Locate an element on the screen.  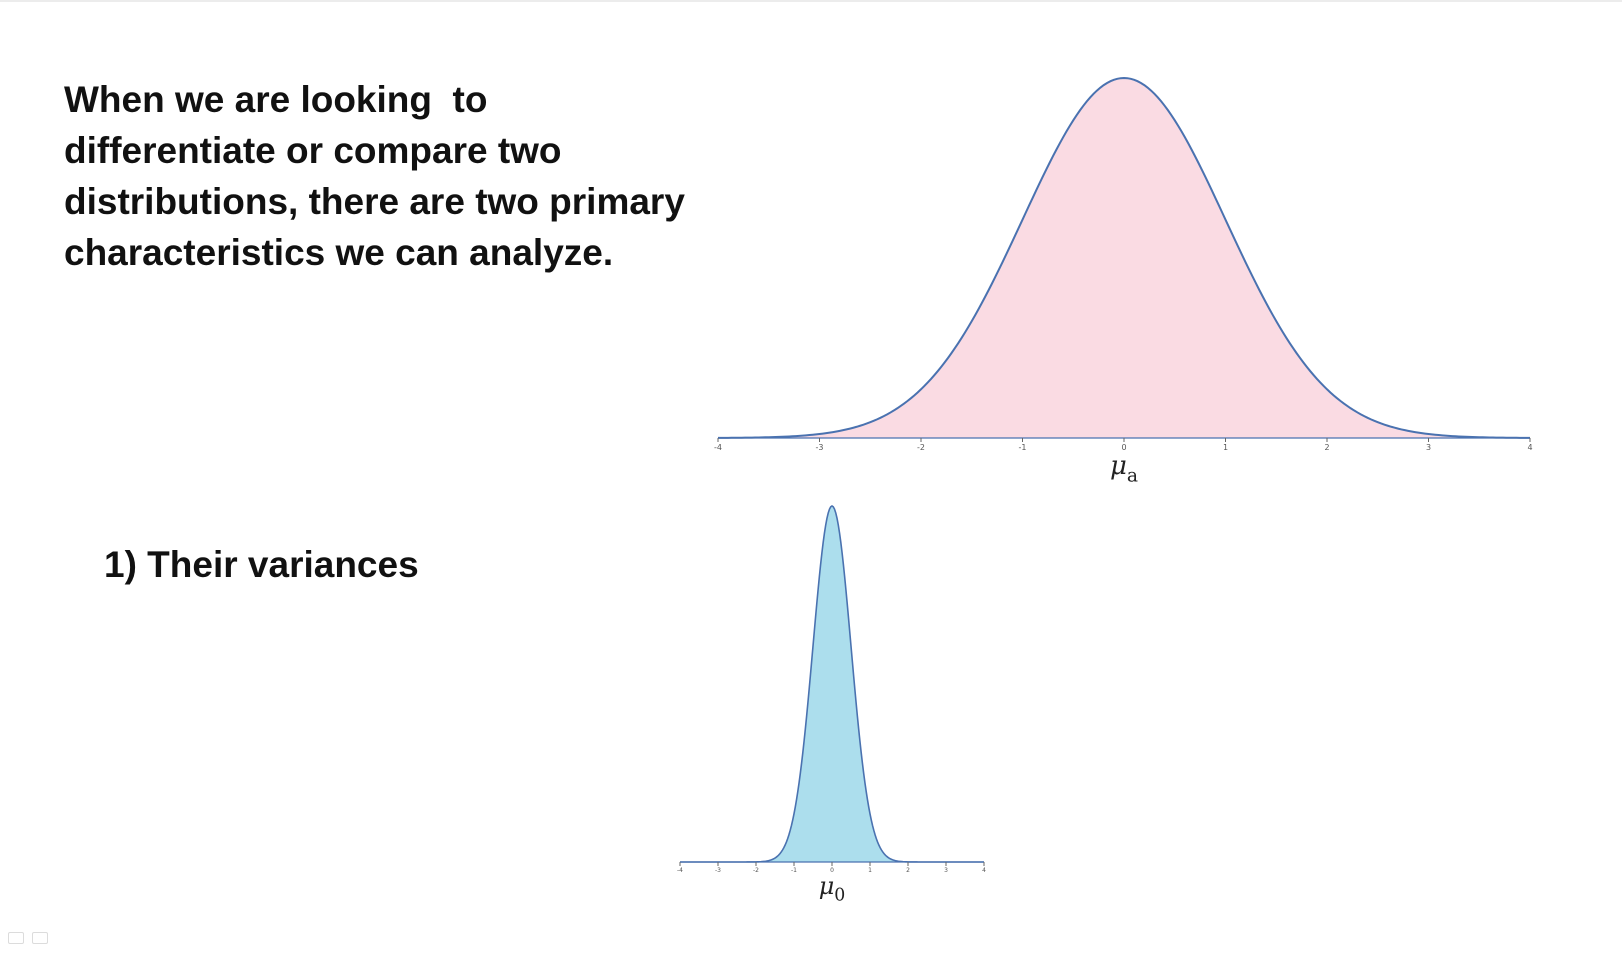
intro-line: When we are looking to is located at coordinates (276, 99).